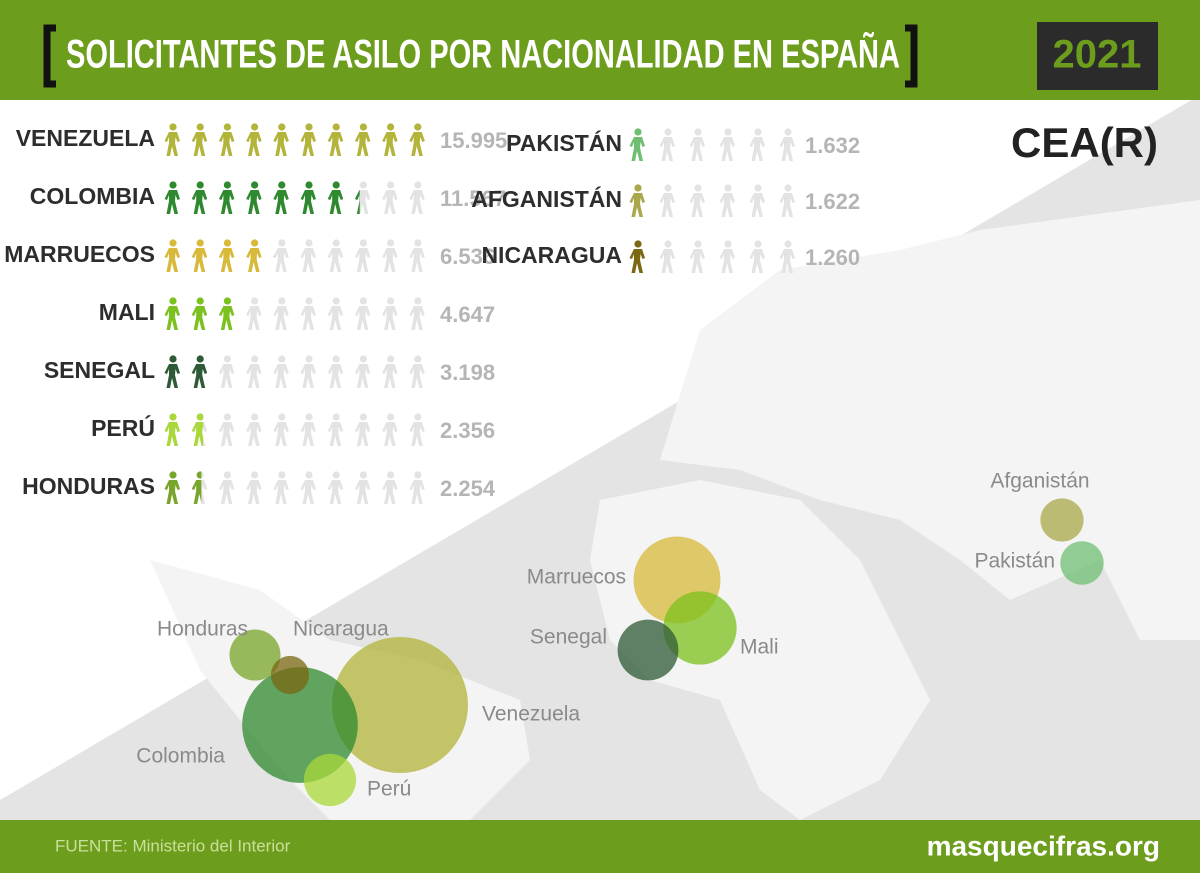 The image size is (1200, 873). What do you see at coordinates (341, 629) in the screenshot?
I see `bubble-label: Nicaragua` at bounding box center [341, 629].